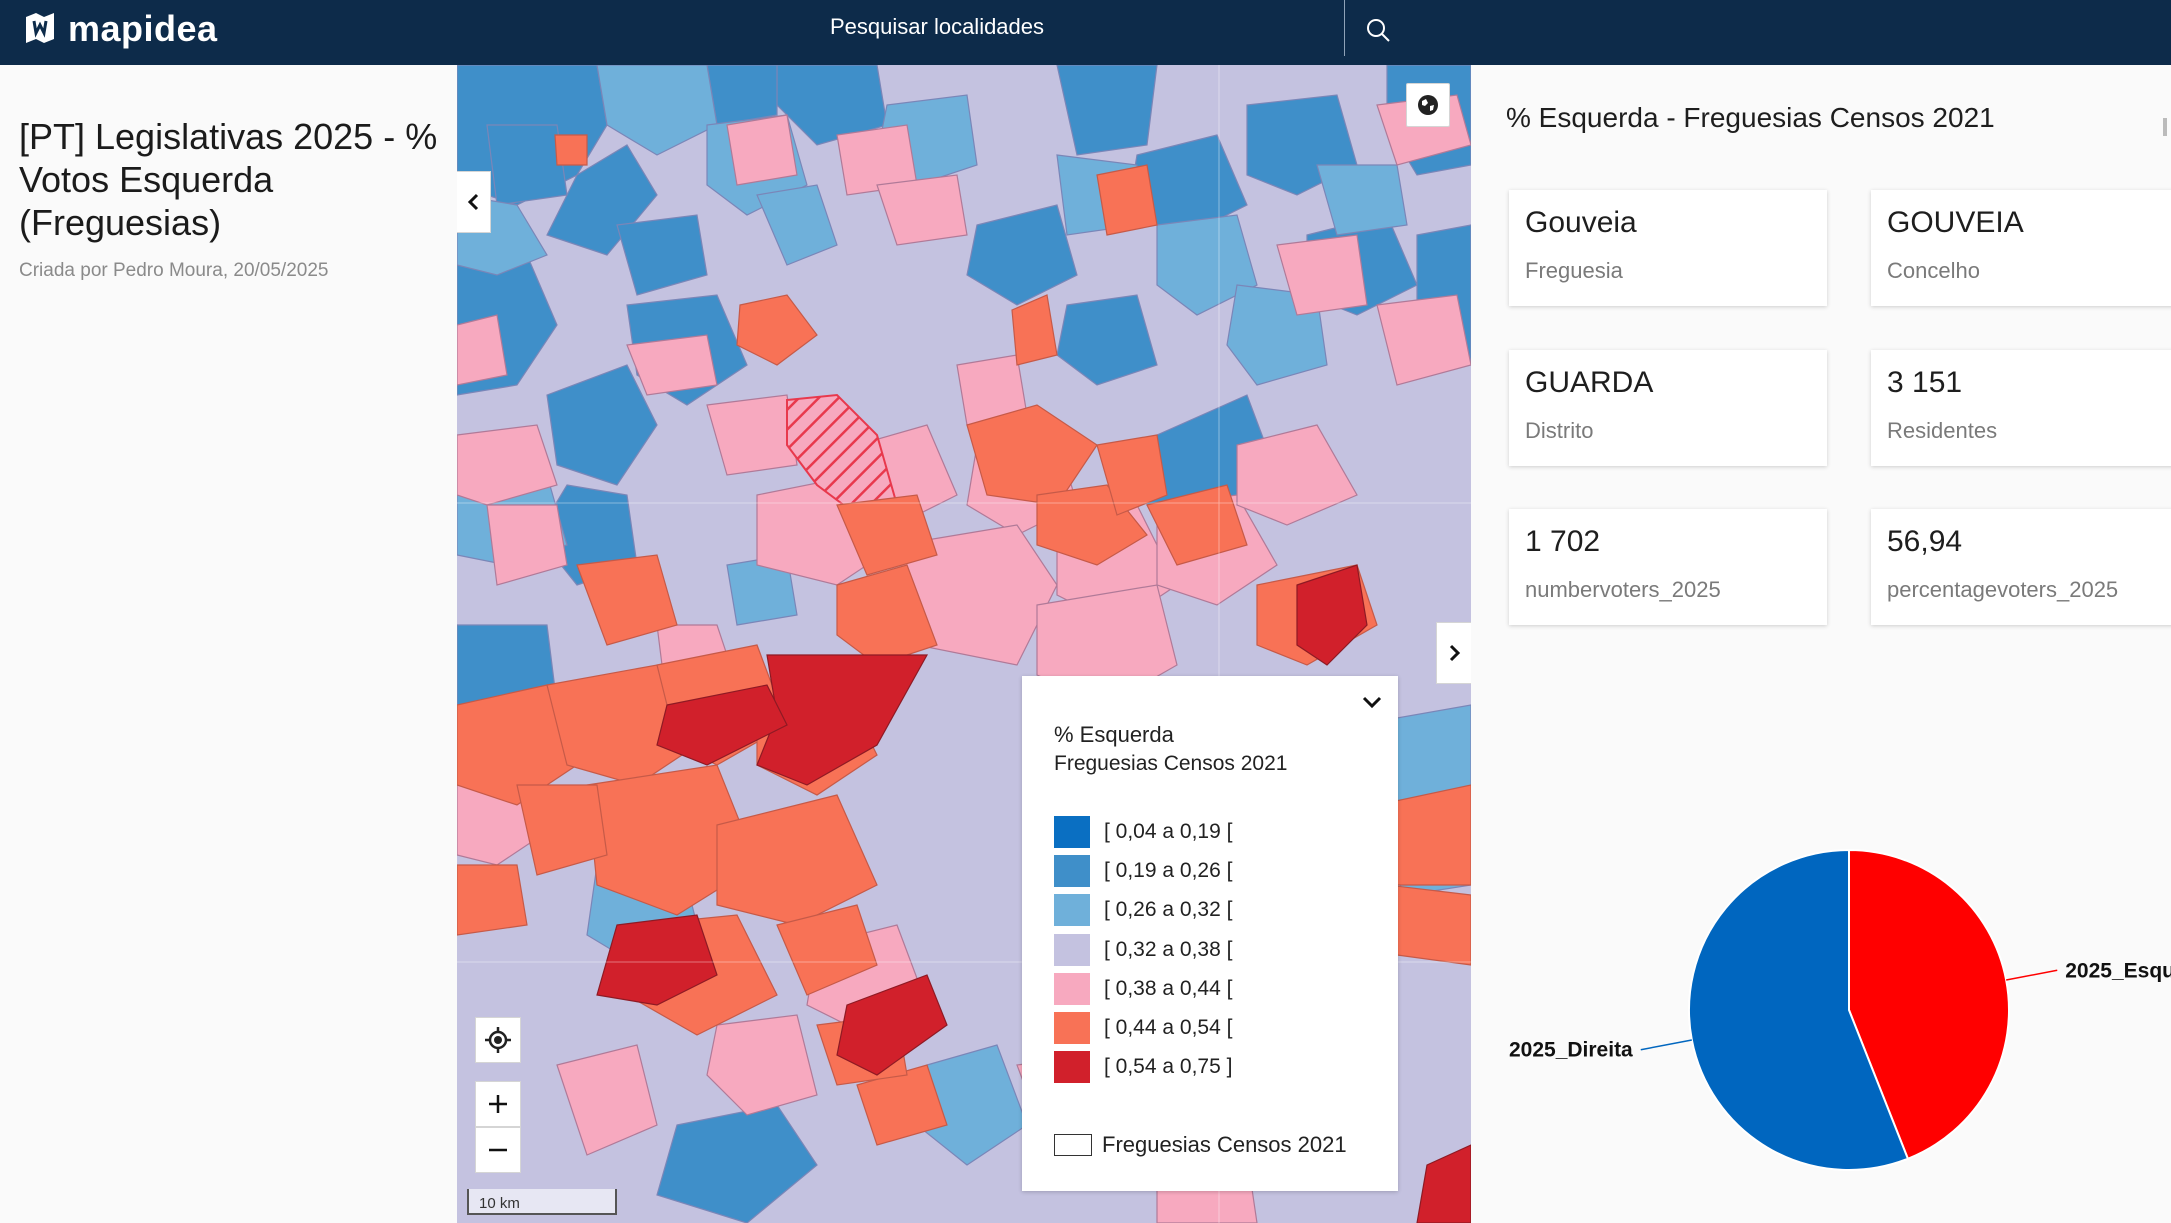 This screenshot has height=1223, width=2171. I want to click on search-icon, so click(1378, 30).